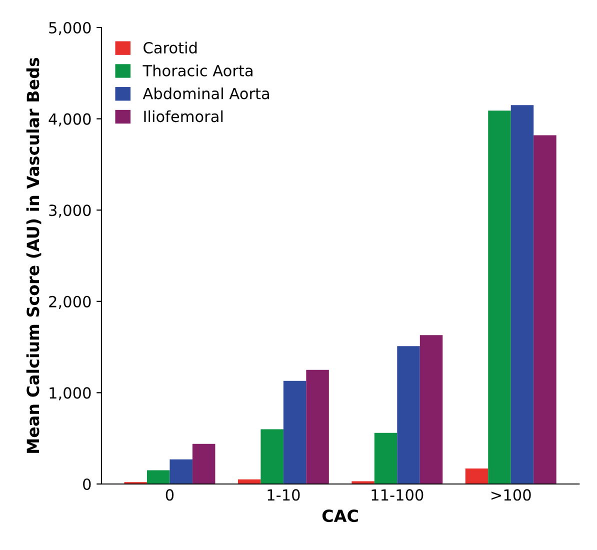 The image size is (597, 550). Describe the element at coordinates (398, 495) in the screenshot. I see `x-tick-label: 11-100` at that location.